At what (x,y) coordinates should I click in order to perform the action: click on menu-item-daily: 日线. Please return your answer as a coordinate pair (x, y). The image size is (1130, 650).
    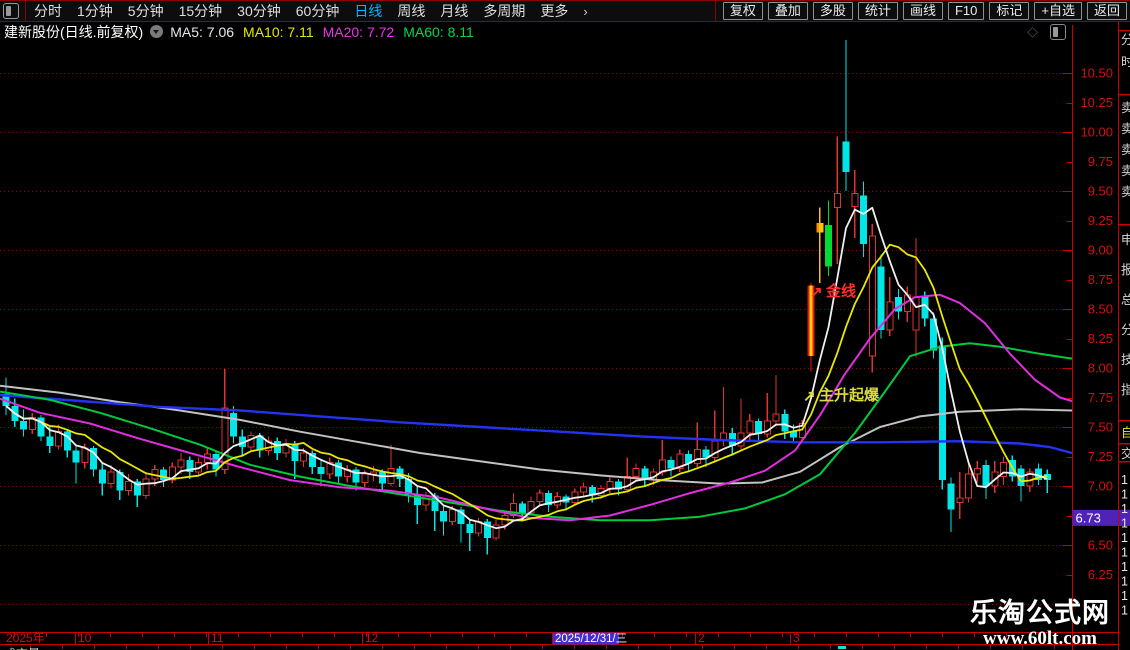
    Looking at the image, I should click on (368, 11).